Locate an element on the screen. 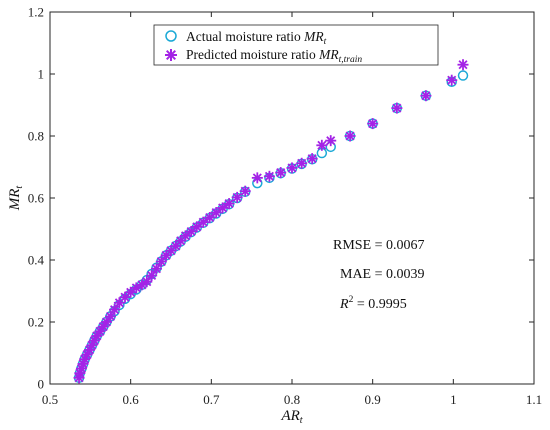  x-tick-label: 1.1 is located at coordinates (534, 399).